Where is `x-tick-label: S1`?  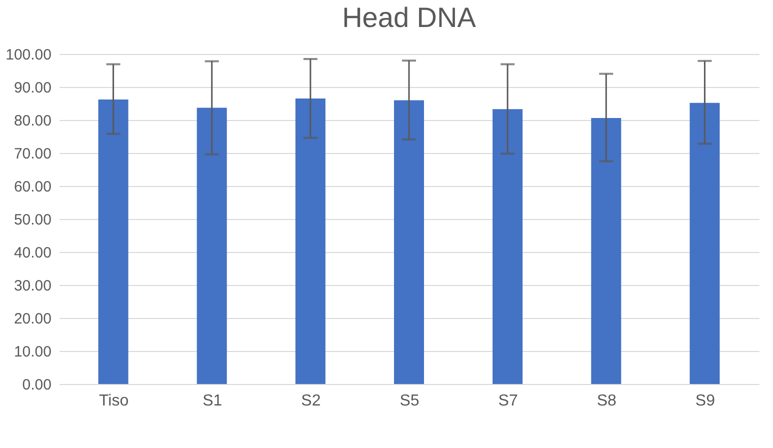 x-tick-label: S1 is located at coordinates (212, 401).